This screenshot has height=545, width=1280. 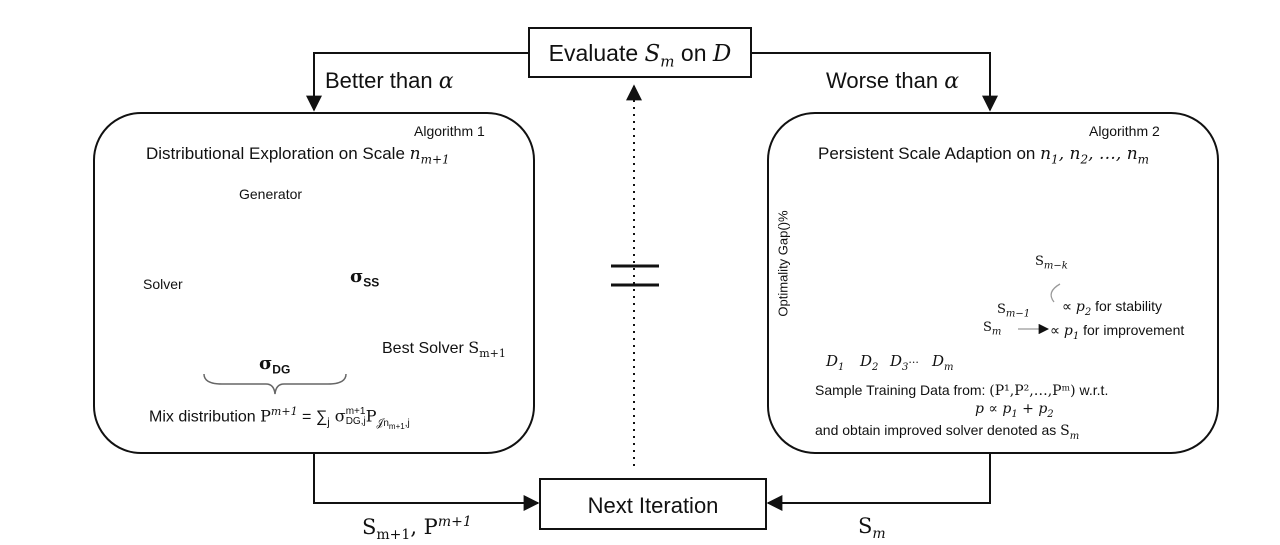 I want to click on sample-wrt: w.r.t., so click(x=1092, y=390).